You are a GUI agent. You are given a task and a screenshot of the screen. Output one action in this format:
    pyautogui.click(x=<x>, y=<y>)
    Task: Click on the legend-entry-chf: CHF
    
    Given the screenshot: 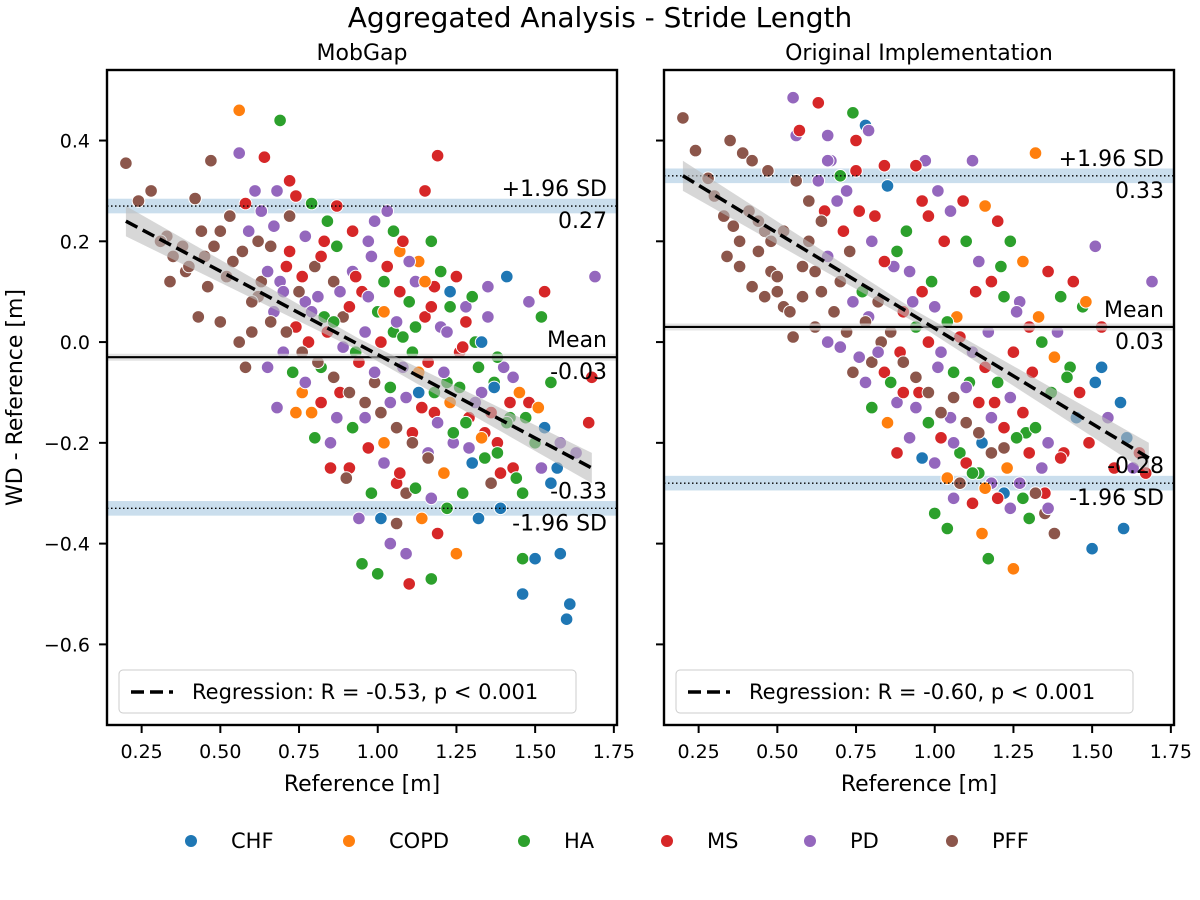 What is the action you would take?
    pyautogui.click(x=229, y=841)
    